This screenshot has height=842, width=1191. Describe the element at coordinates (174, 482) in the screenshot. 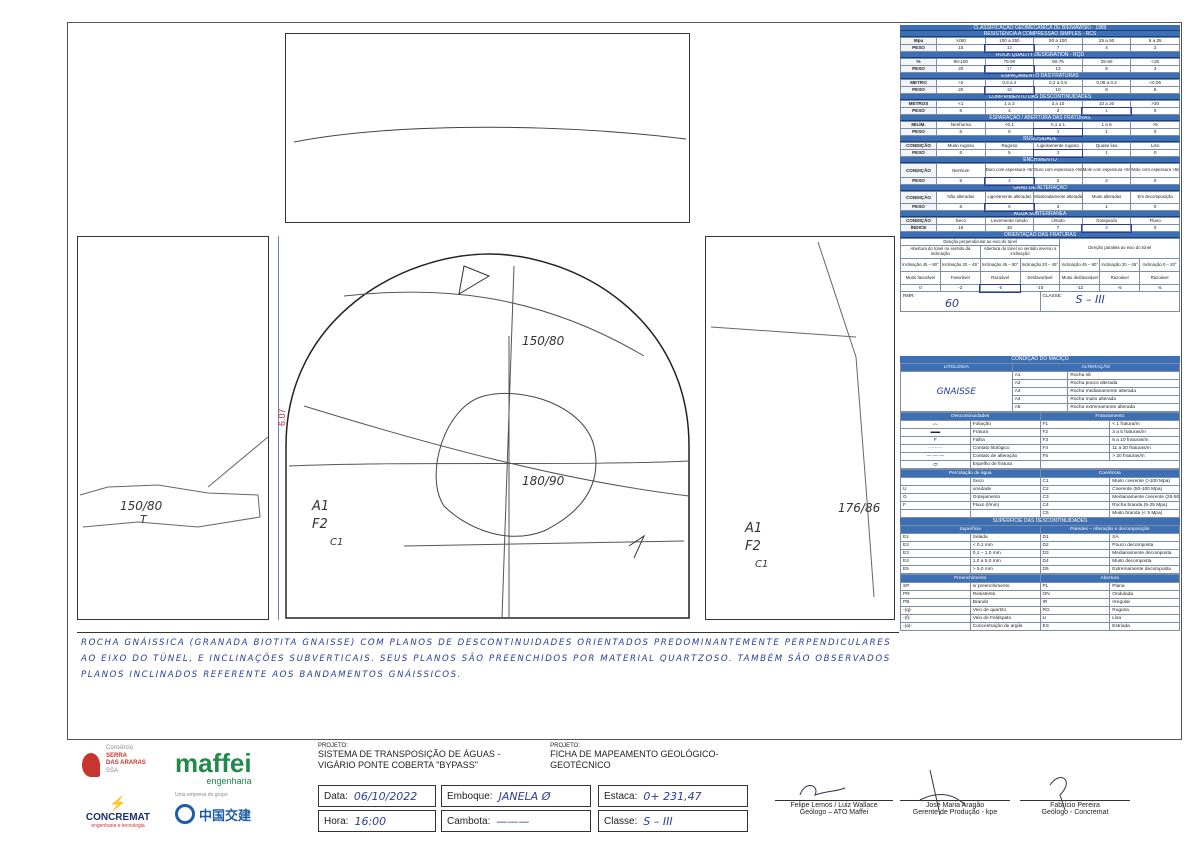

I see `left-wall-sketch` at that location.